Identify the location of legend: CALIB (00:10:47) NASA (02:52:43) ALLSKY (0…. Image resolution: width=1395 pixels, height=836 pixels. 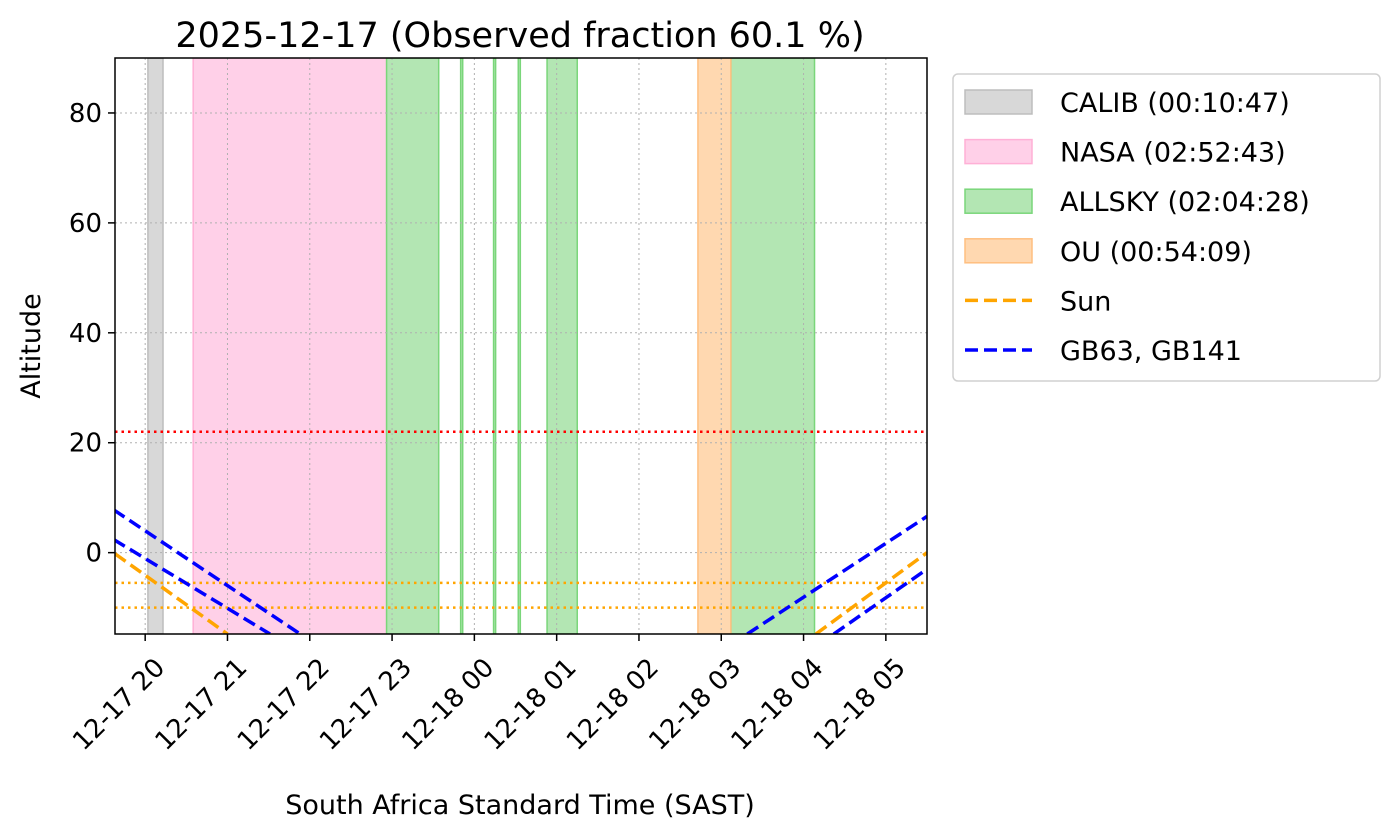
(1166, 227).